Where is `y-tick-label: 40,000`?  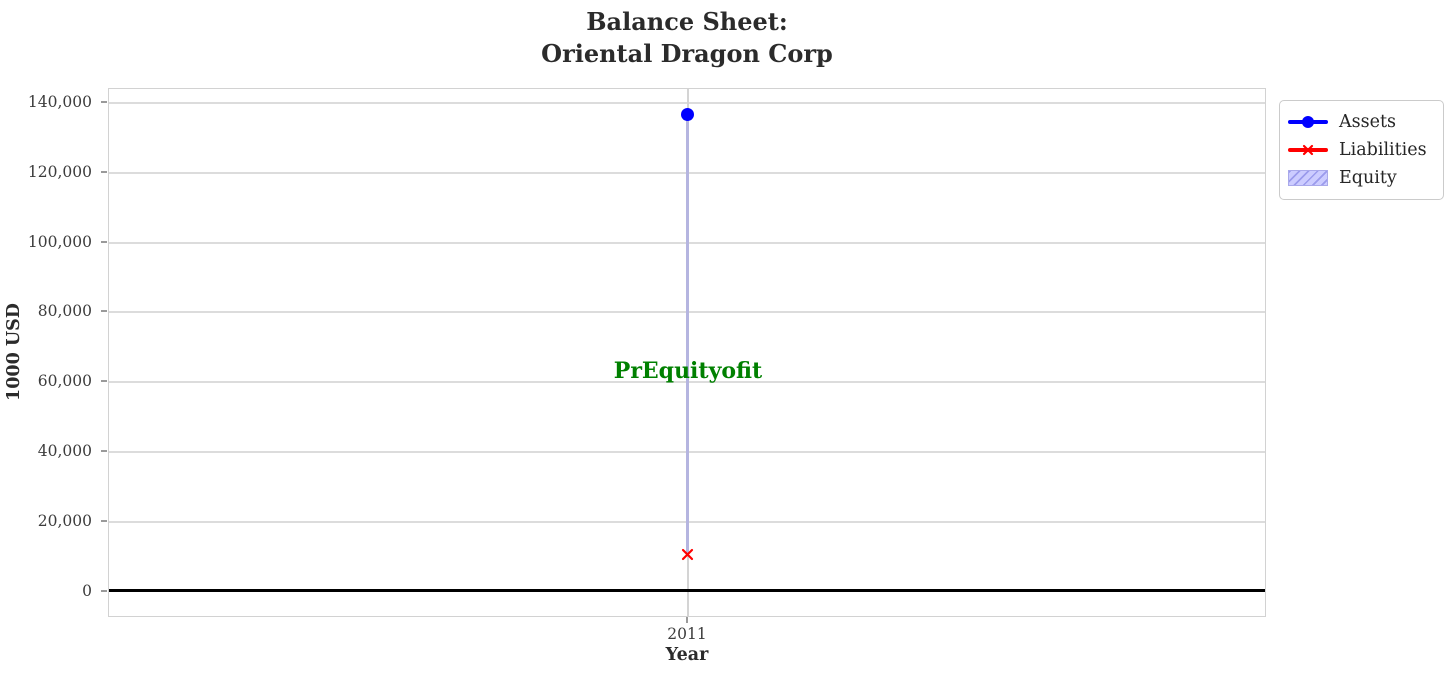 y-tick-label: 40,000 is located at coordinates (64, 451).